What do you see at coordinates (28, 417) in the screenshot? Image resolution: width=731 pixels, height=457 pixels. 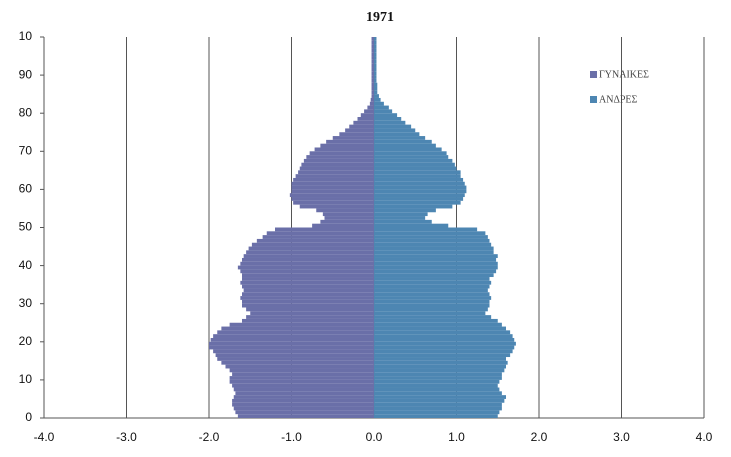 I see `y-tick-label: 0` at bounding box center [28, 417].